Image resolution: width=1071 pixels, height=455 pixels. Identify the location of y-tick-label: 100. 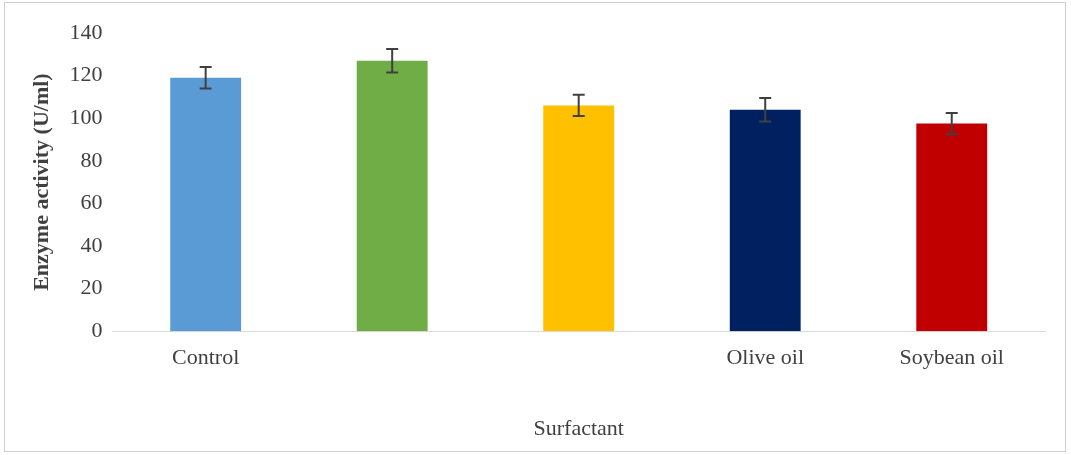
(86, 116).